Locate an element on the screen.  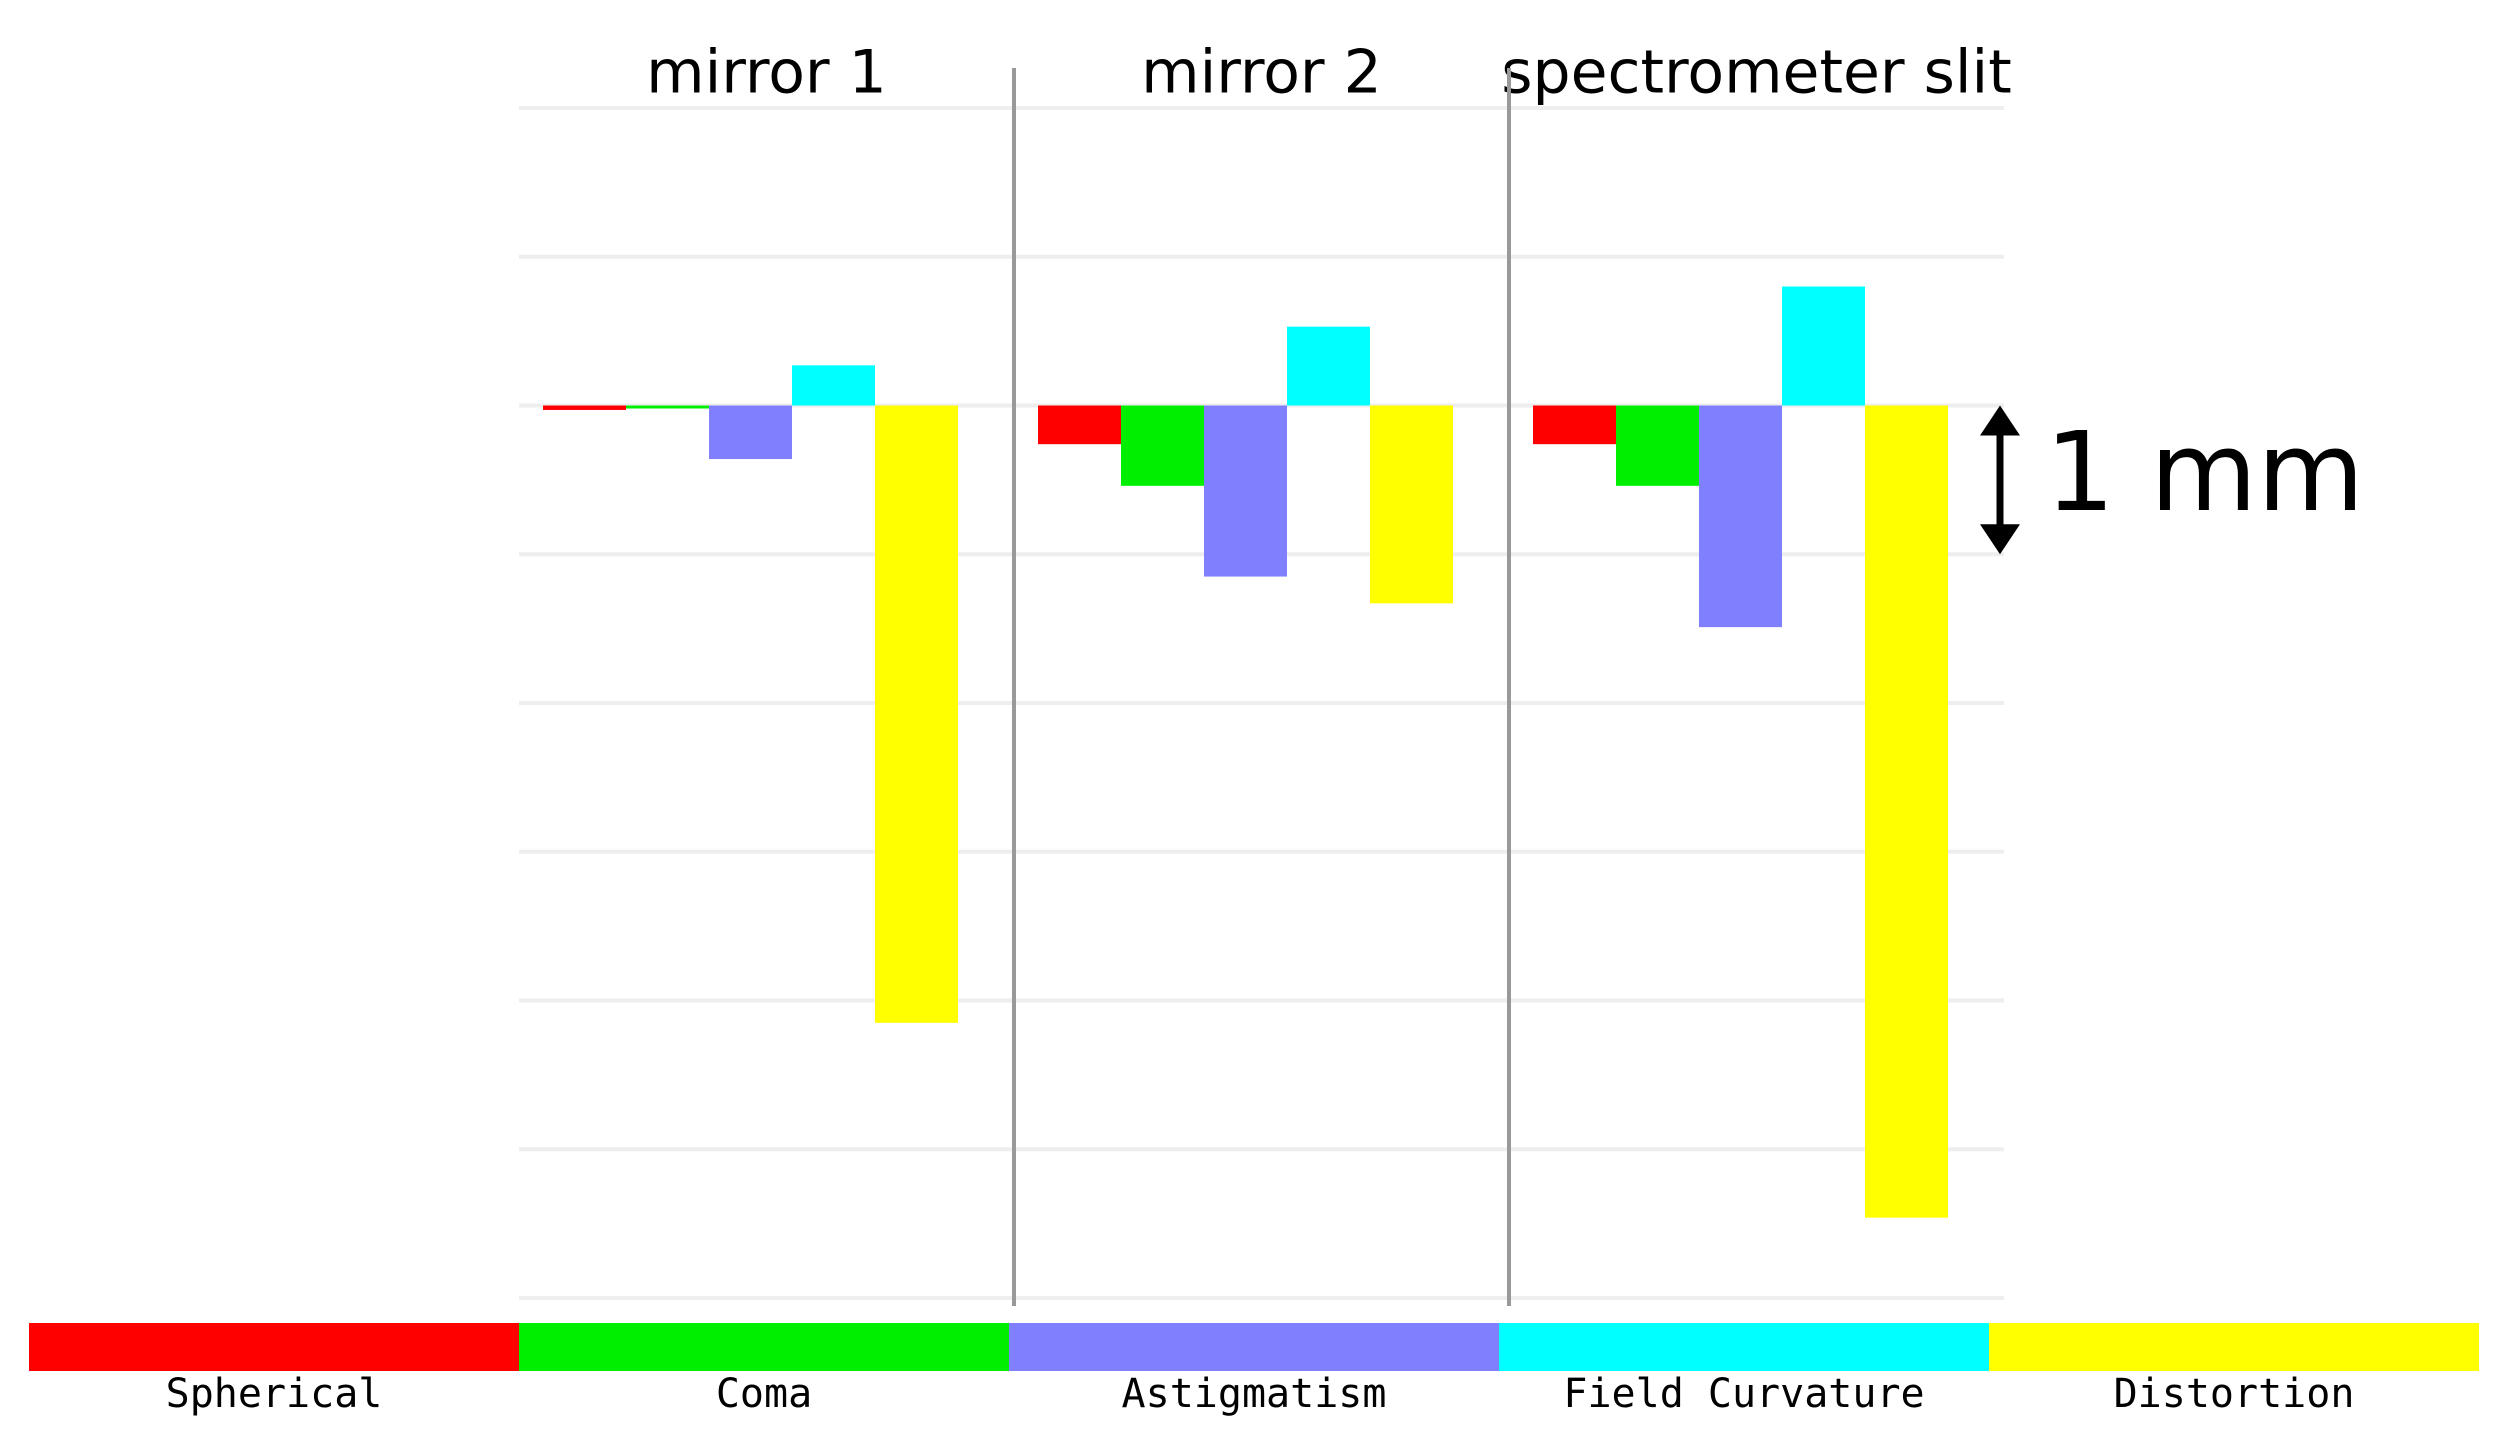
group-title: spectrometer slit is located at coordinates (1756, 73).